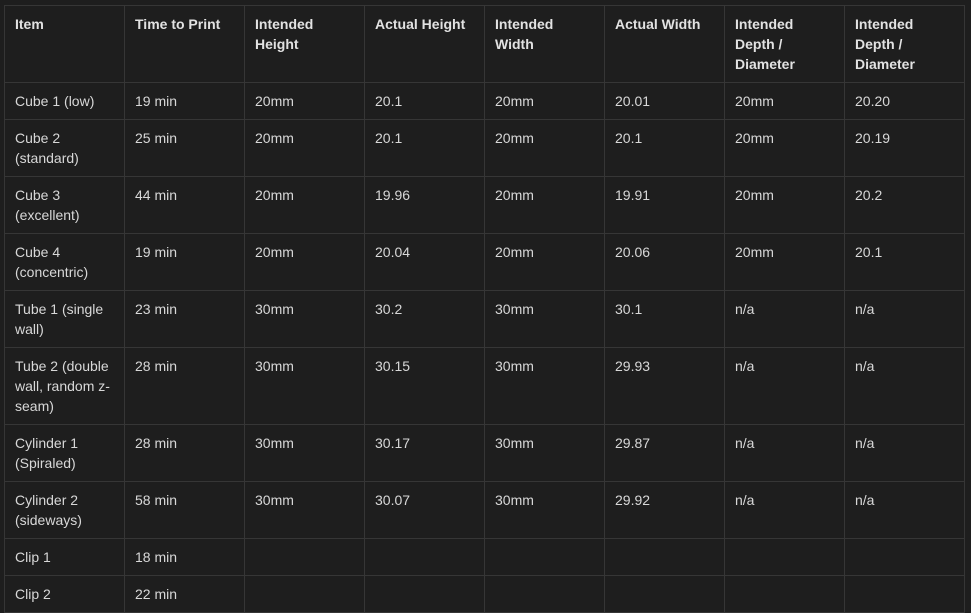 The width and height of the screenshot is (971, 613). What do you see at coordinates (304, 44) in the screenshot?
I see `header-intended-height: Intended Height` at bounding box center [304, 44].